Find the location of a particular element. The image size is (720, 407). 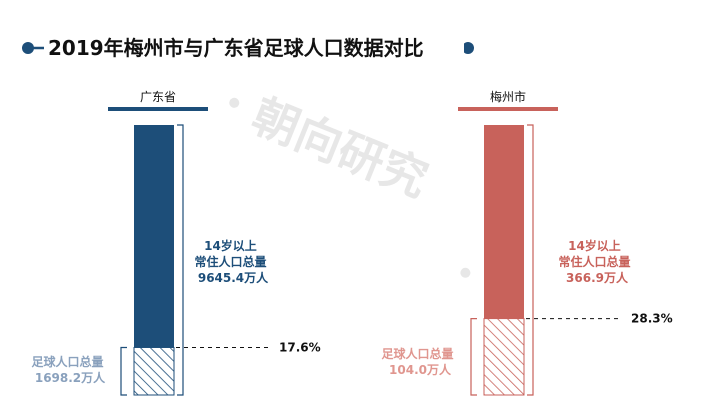

total-label-meizhou: 14岁以上 常住人口总量 366.9万人 is located at coordinates (596, 260).